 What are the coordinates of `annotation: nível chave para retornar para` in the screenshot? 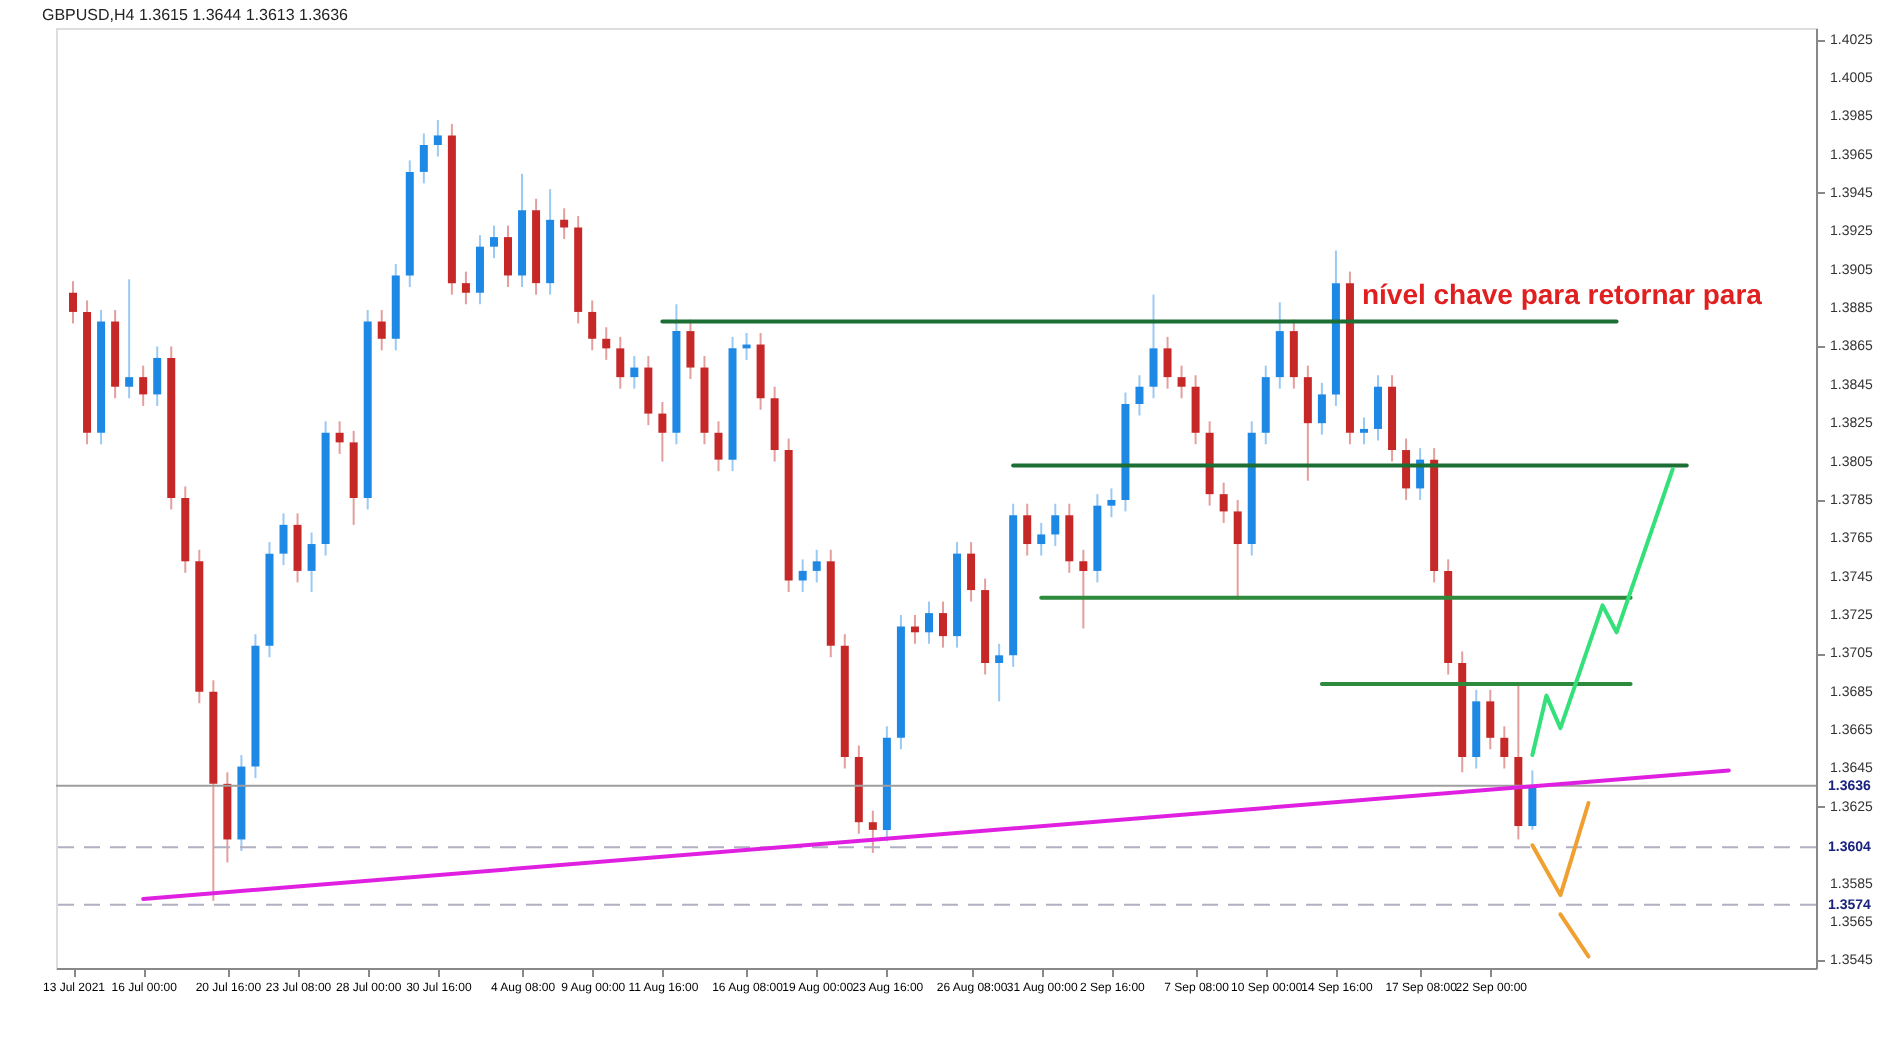 It's located at (1562, 293).